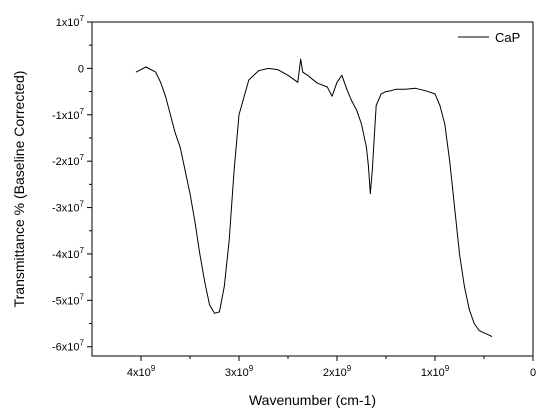 The width and height of the screenshot is (550, 417). What do you see at coordinates (68, 346) in the screenshot?
I see `y-tick-label: -6x10⁷` at bounding box center [68, 346].